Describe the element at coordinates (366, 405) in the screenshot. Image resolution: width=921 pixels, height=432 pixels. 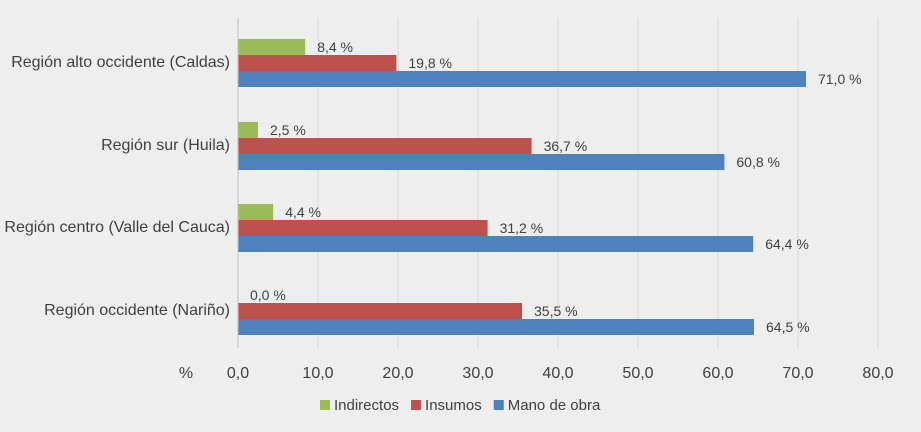
I see `legend-label: Indirectos` at that location.